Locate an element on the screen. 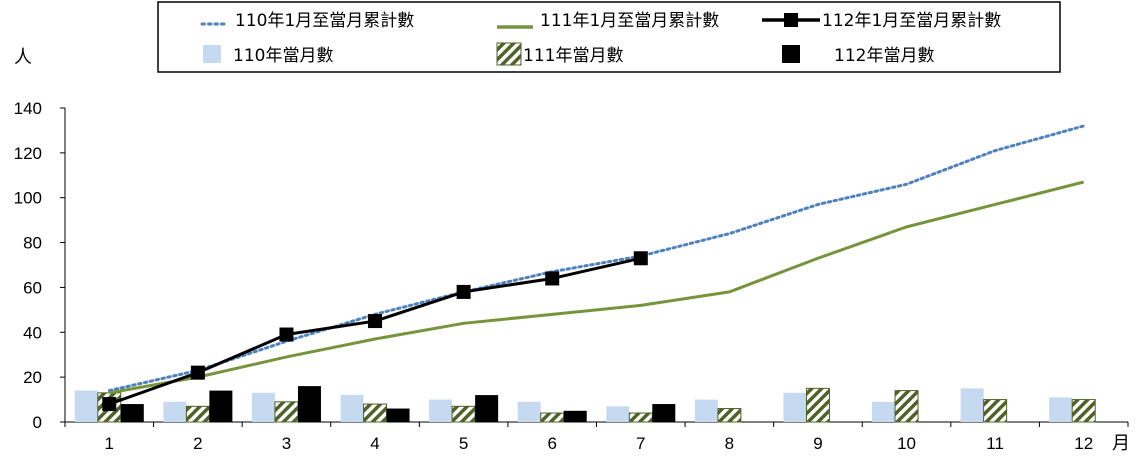  x-tick-label: 5 is located at coordinates (463, 443).